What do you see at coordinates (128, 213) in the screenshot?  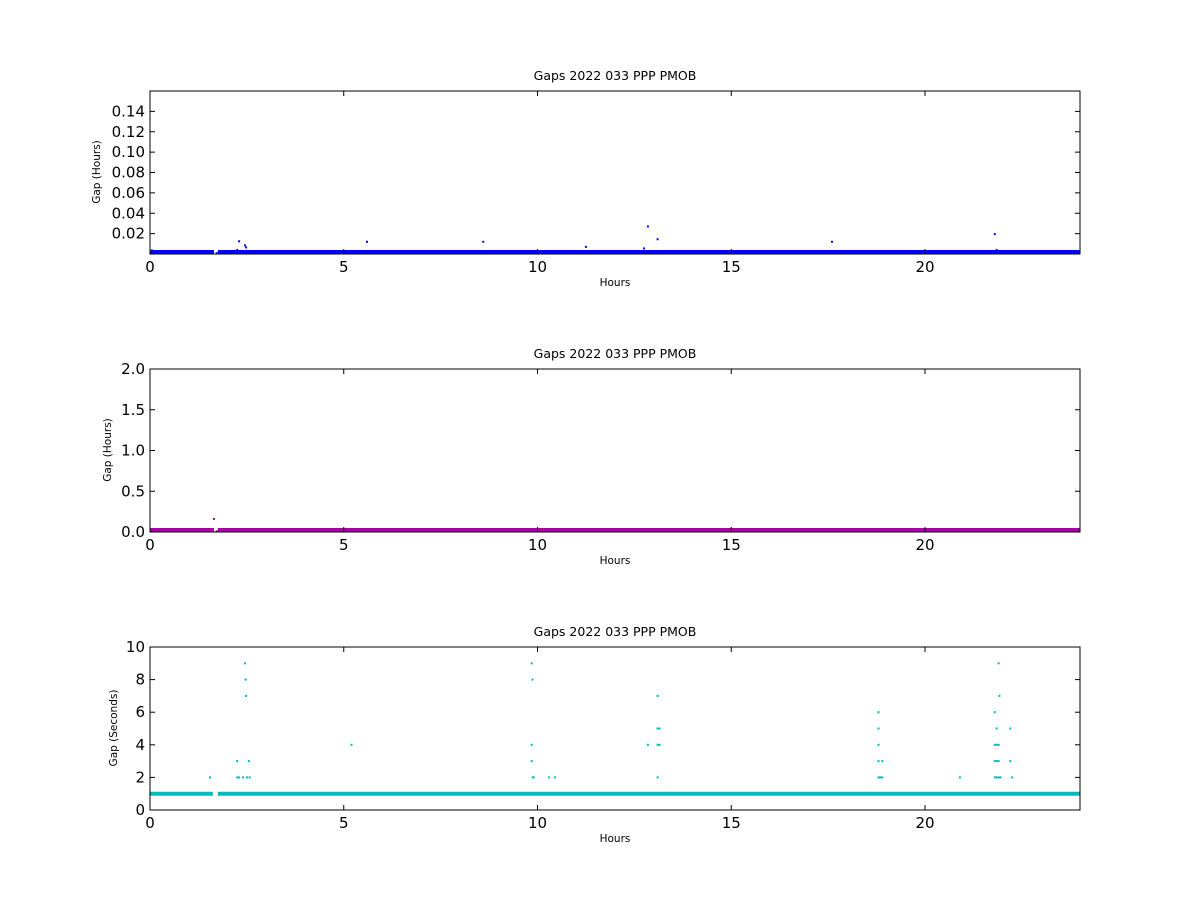 I see `ytick-label: 0.04` at bounding box center [128, 213].